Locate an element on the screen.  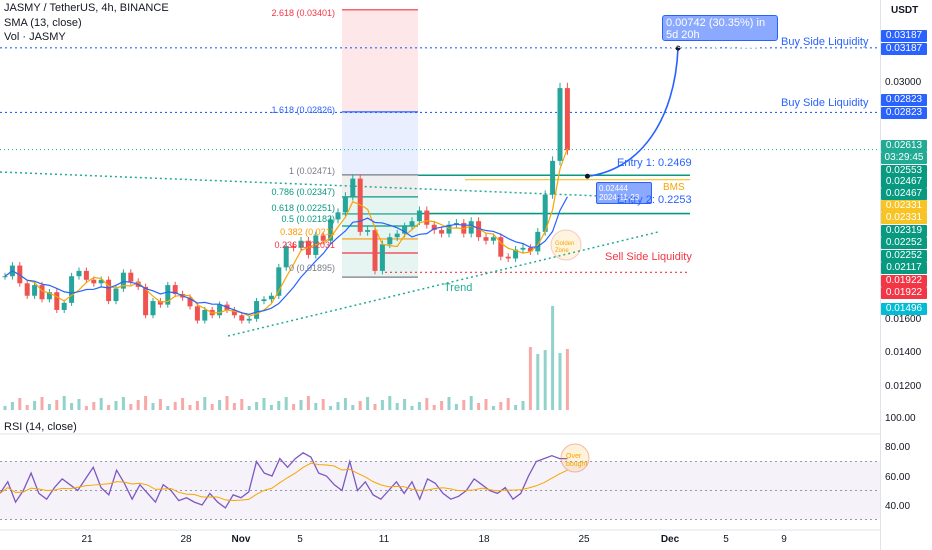
price-tag: 0.03187 is located at coordinates (904, 49).